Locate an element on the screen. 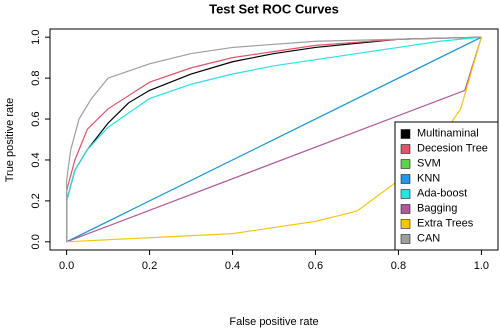 This screenshot has width=500, height=331. legend-label: Decesion Tree is located at coordinates (452, 148).